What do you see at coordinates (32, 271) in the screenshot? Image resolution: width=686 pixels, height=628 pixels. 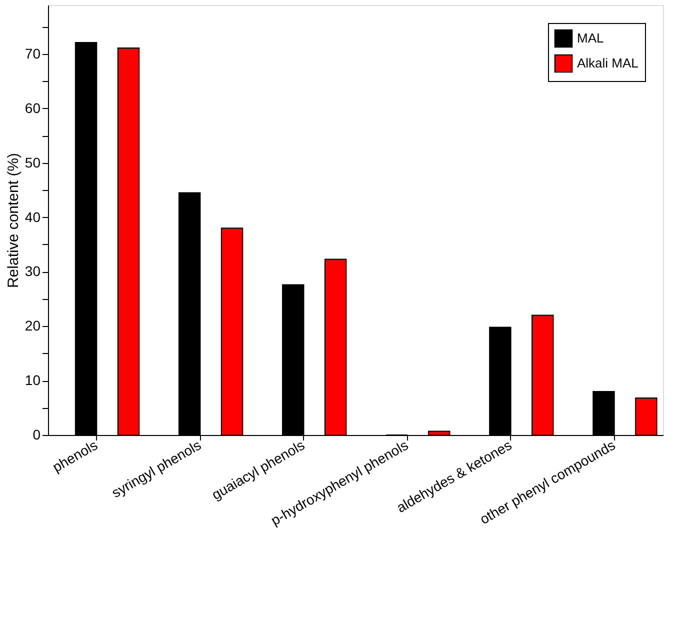 I see `y-tick-label: 30` at bounding box center [32, 271].